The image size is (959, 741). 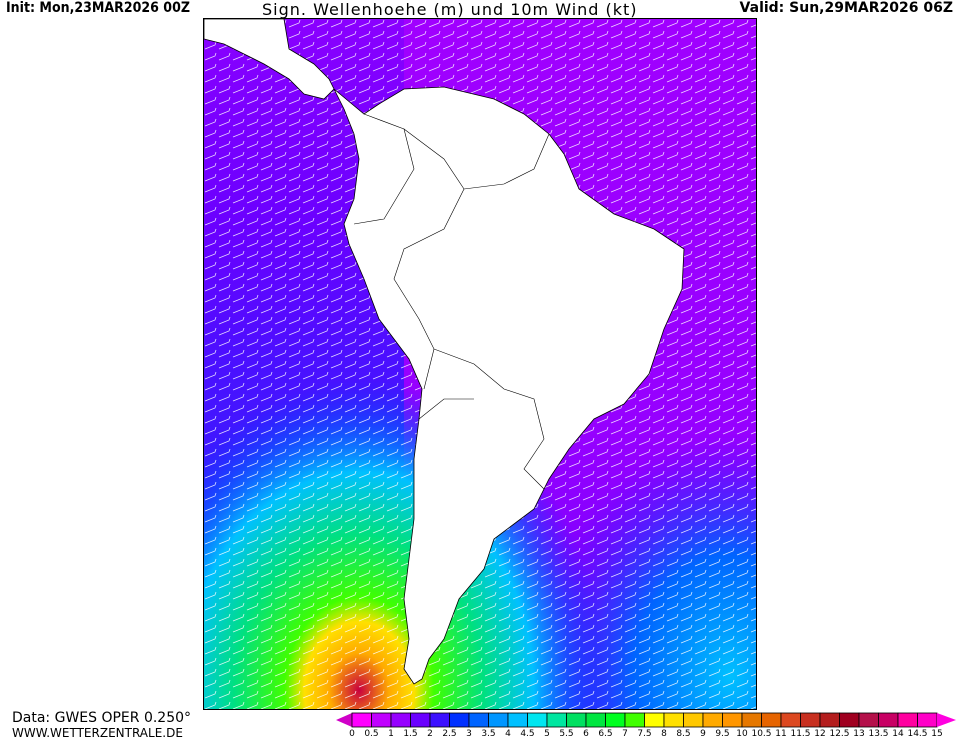 I want to click on colorbar-tick-label: 2.5, so click(x=449, y=734).